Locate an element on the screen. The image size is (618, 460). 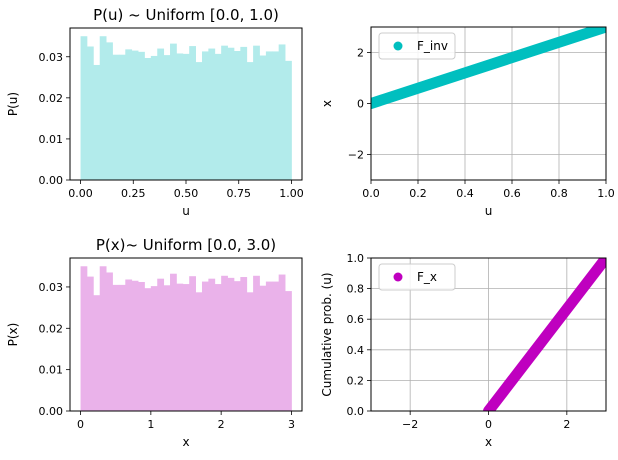
x-tick-label: 0.4 is located at coordinates (465, 193).